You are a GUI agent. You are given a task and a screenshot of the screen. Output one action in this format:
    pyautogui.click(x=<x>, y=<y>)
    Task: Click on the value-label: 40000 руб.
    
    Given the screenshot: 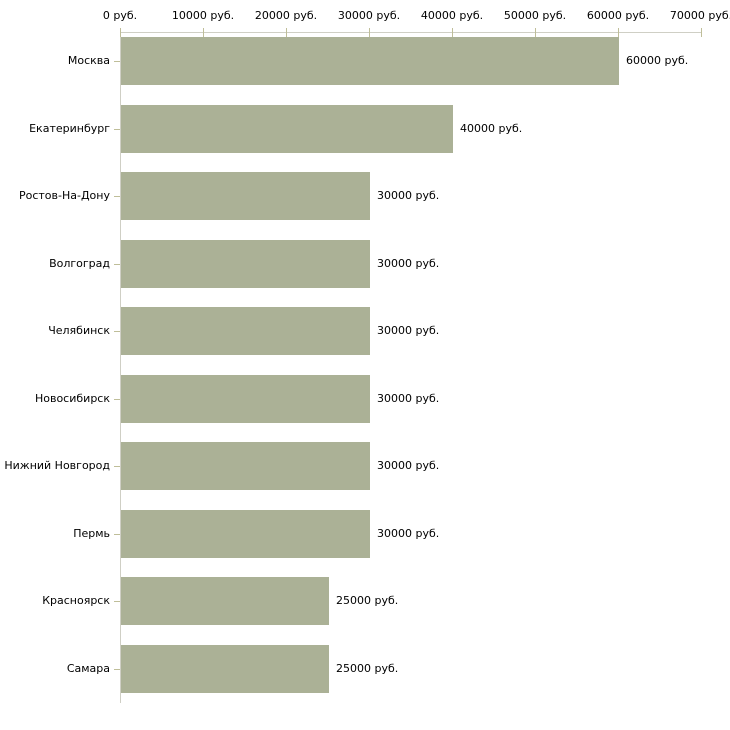 What is the action you would take?
    pyautogui.click(x=491, y=128)
    